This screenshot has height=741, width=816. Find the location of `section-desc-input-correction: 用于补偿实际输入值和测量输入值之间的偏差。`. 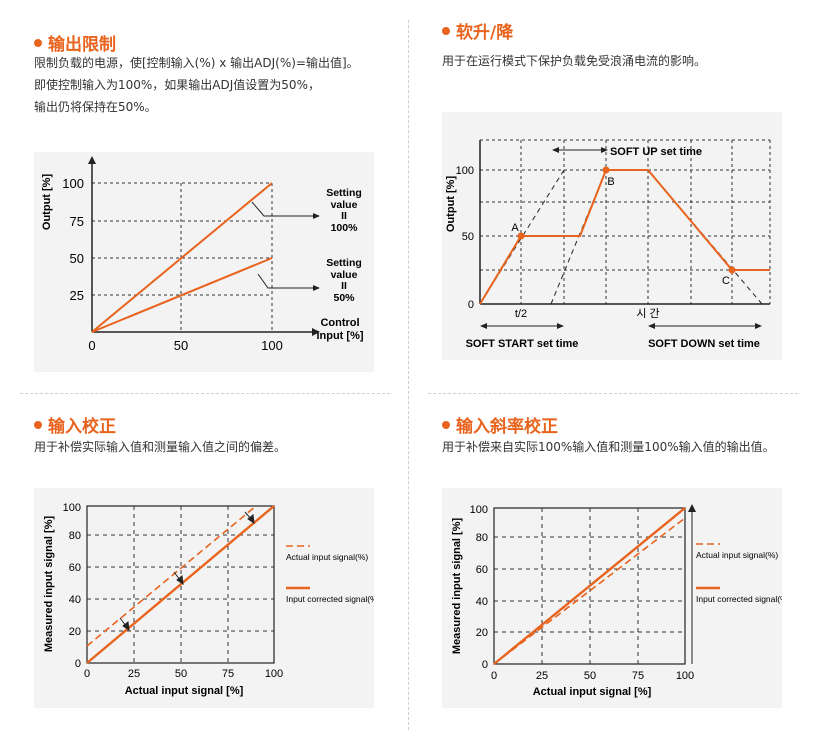

section-desc-input-correction: 用于补偿实际输入值和测量输入值之间的偏差。 is located at coordinates (160, 447).